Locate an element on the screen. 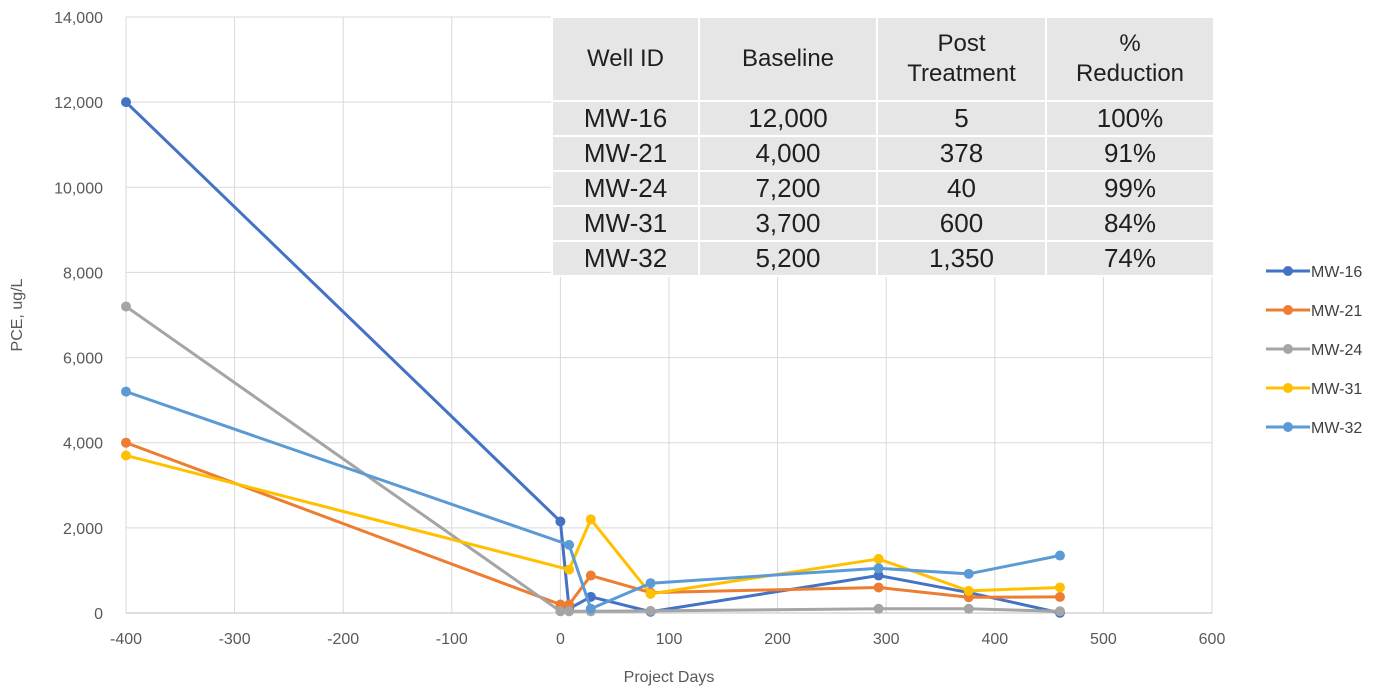  table-row: MW-32 5,200 1,350 74% is located at coordinates (883, 258).